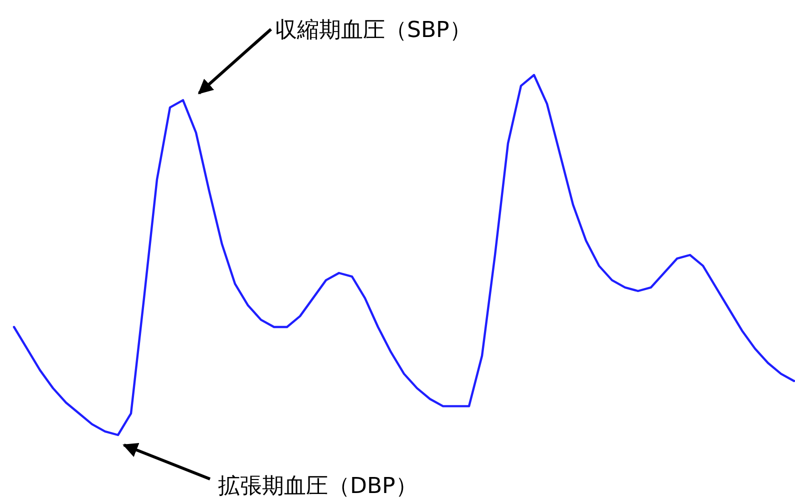 The image size is (795, 500). Describe the element at coordinates (318, 486) in the screenshot. I see `annotation: 拡張期血圧（DBP）` at that location.